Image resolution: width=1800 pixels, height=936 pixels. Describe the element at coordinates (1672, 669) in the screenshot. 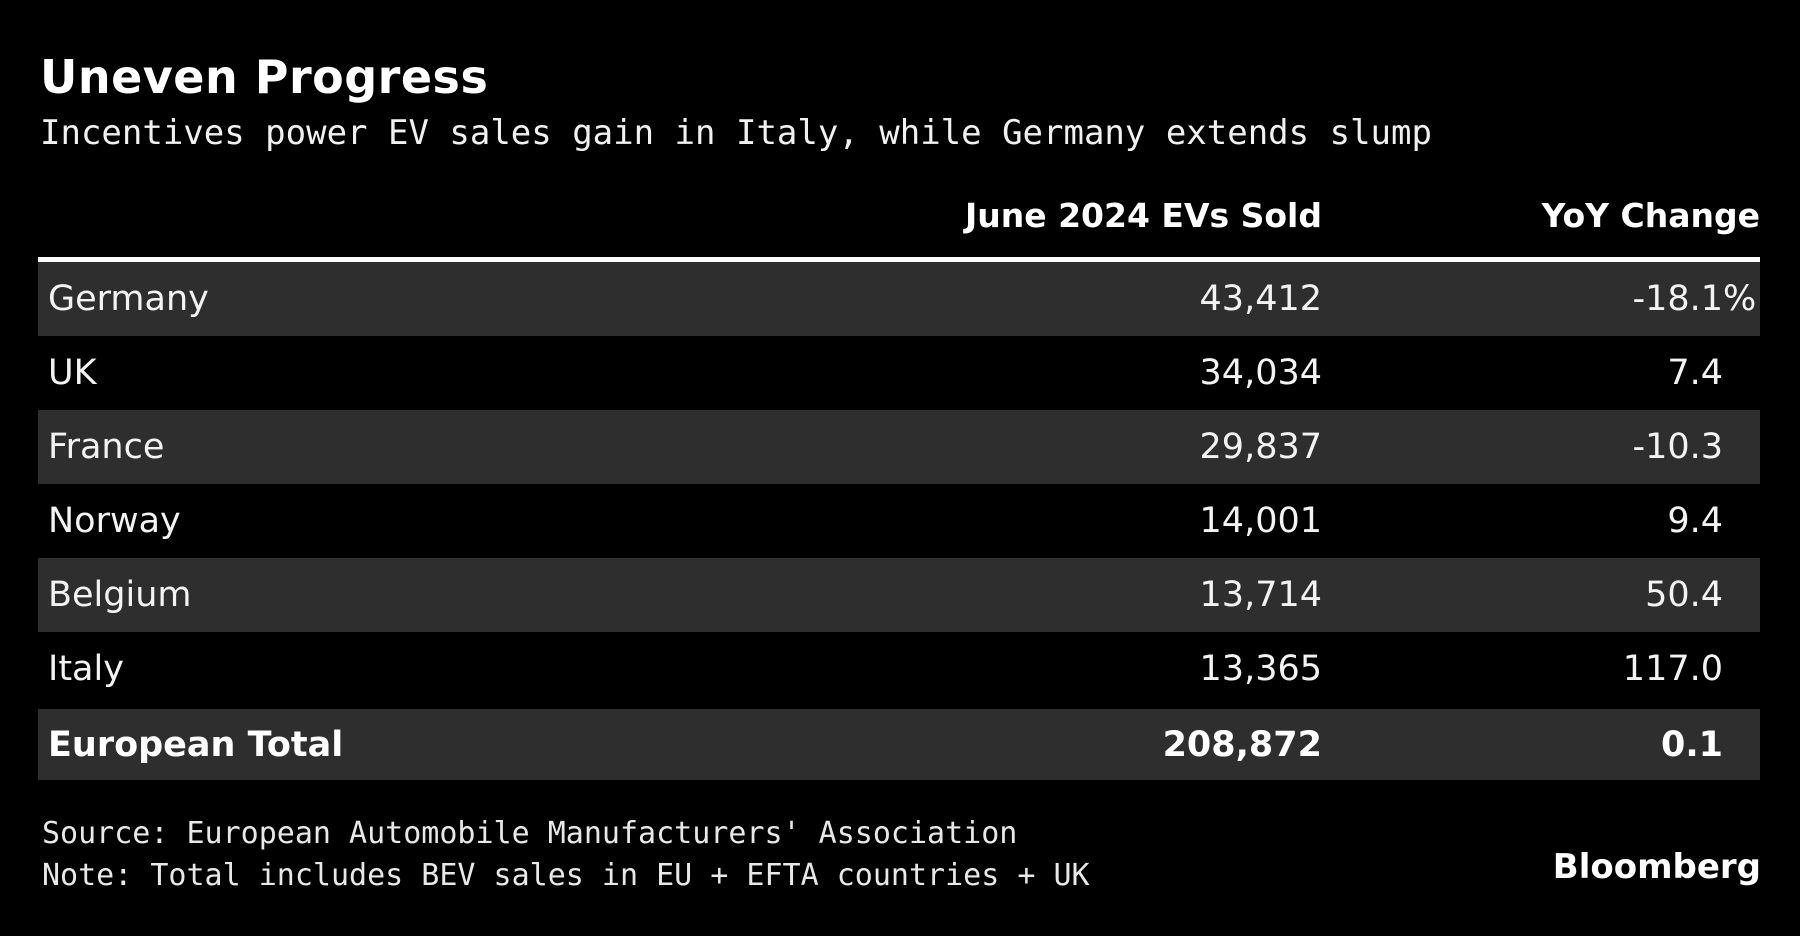

I see `row-yoy-change-value: 117.0` at that location.